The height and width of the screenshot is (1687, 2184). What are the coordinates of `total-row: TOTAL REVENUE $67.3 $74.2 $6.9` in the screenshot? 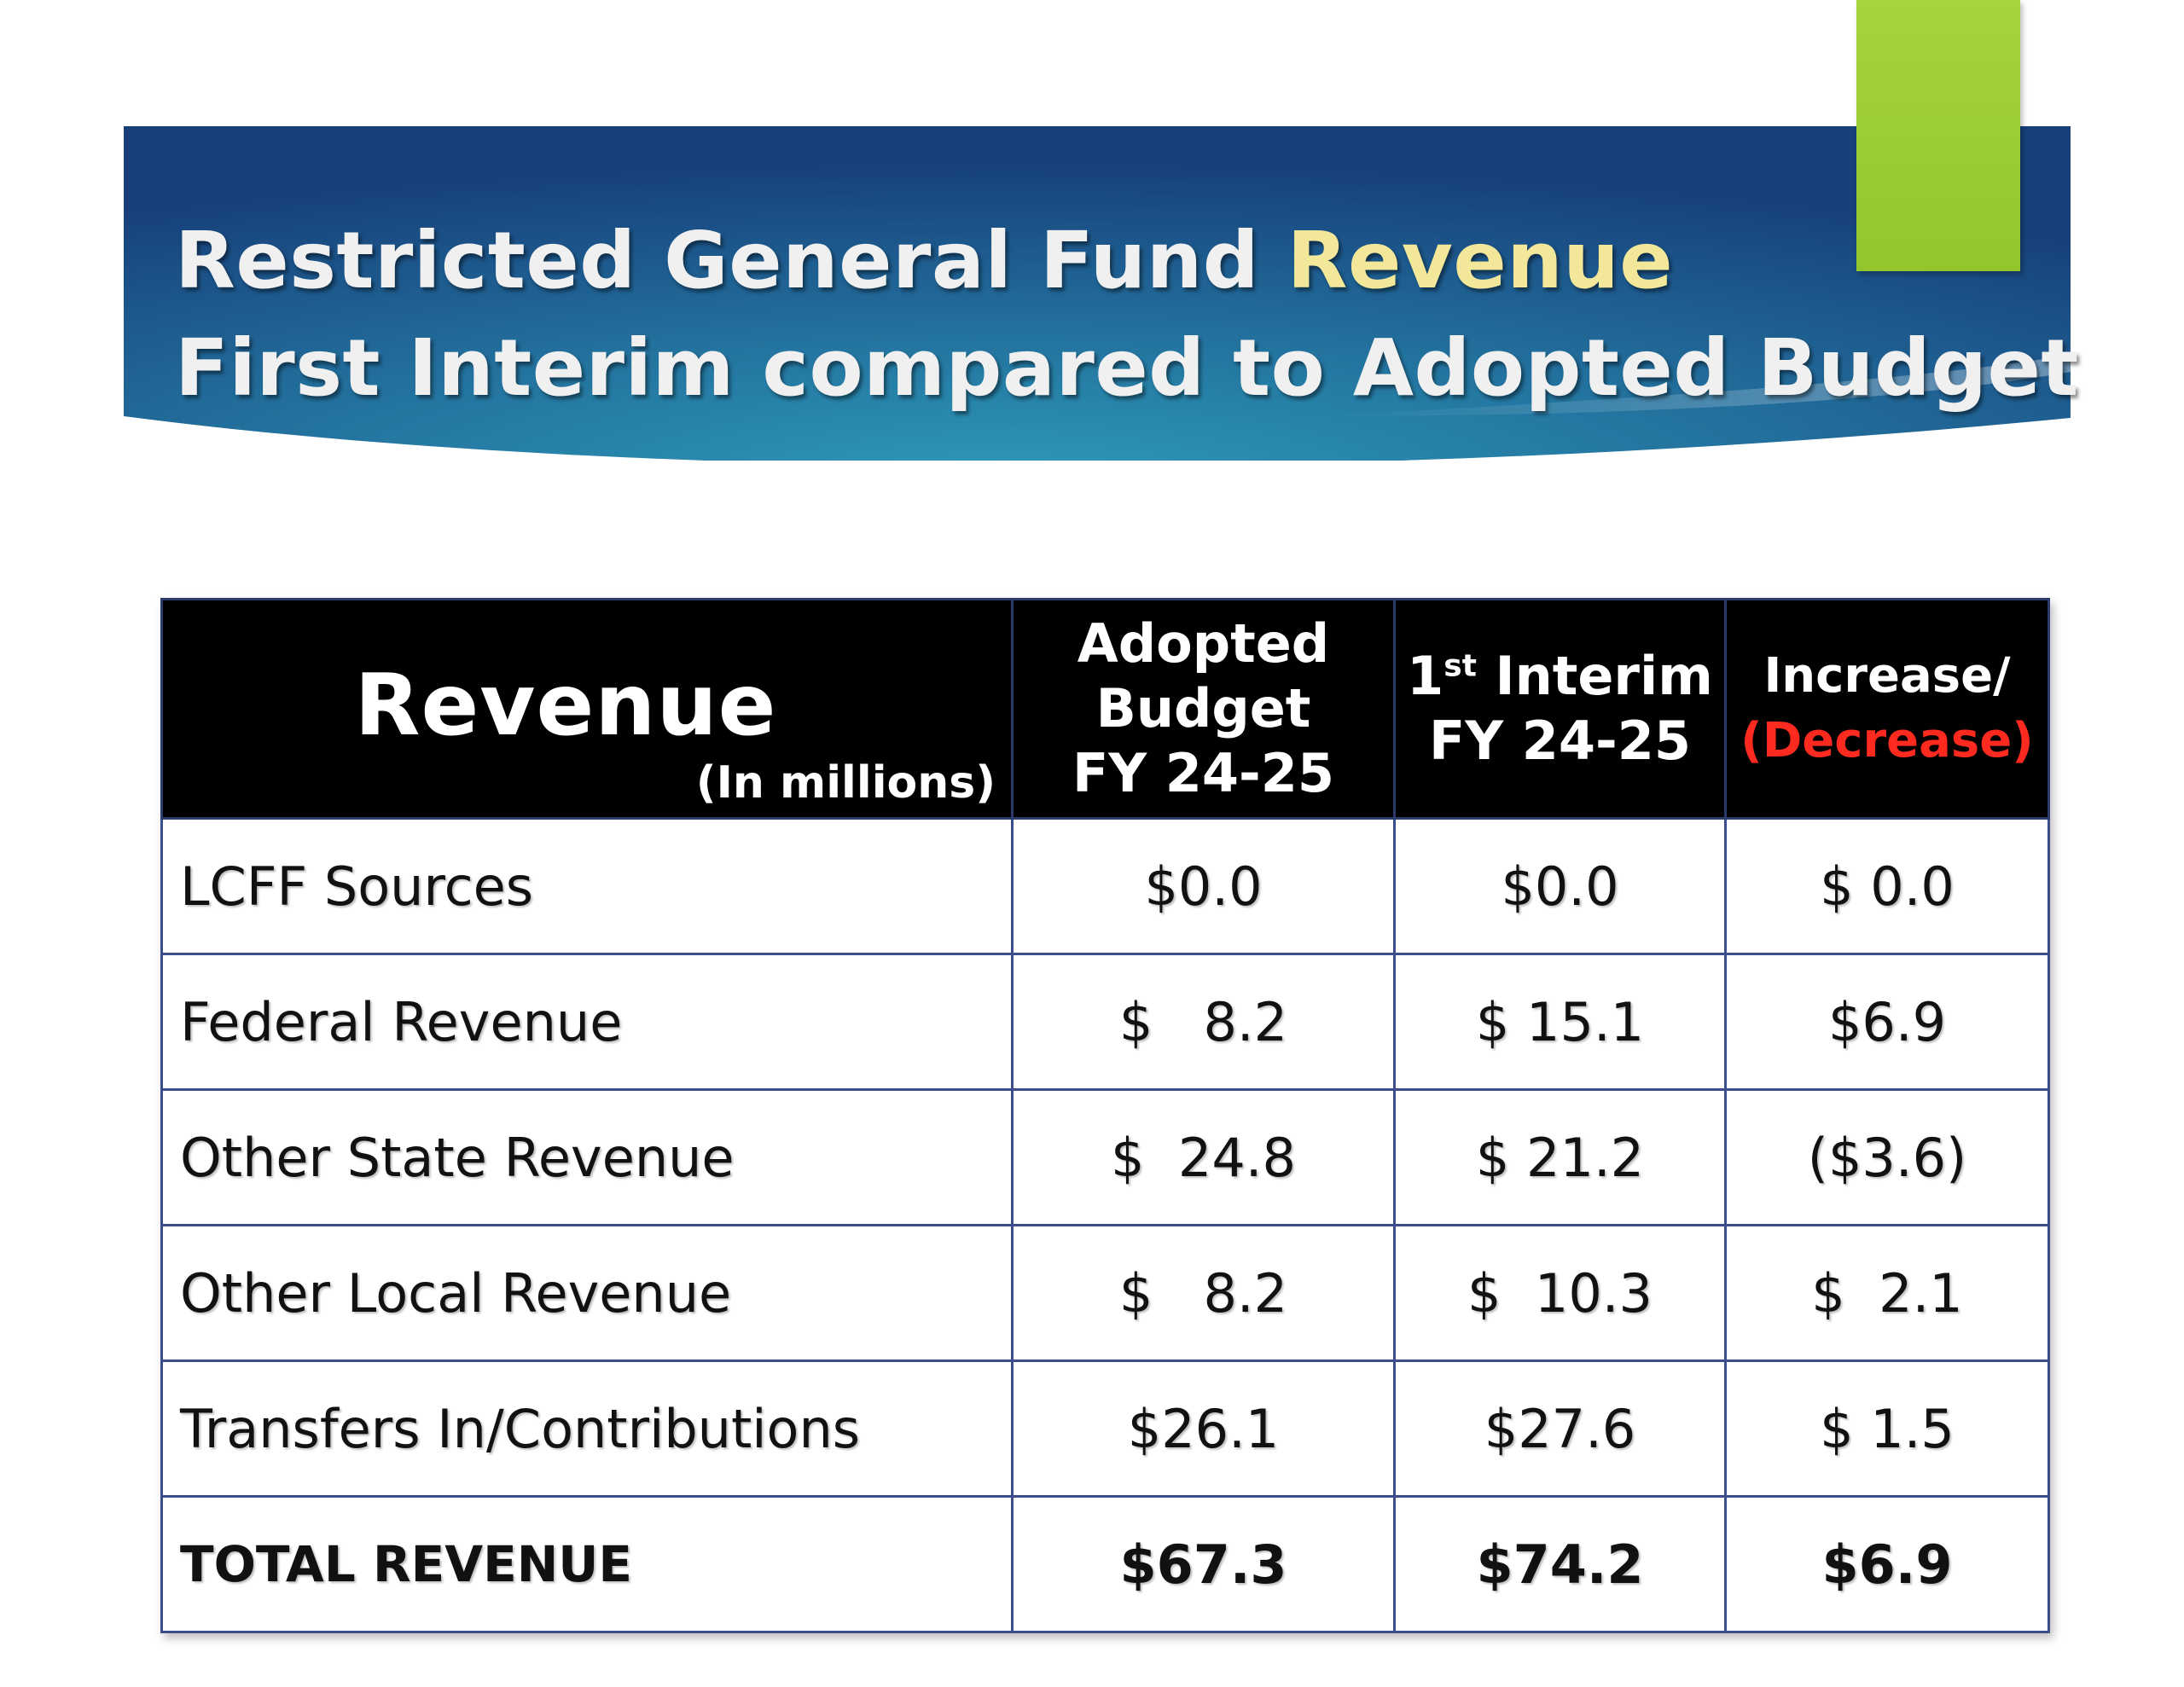 It's located at (1105, 1564).